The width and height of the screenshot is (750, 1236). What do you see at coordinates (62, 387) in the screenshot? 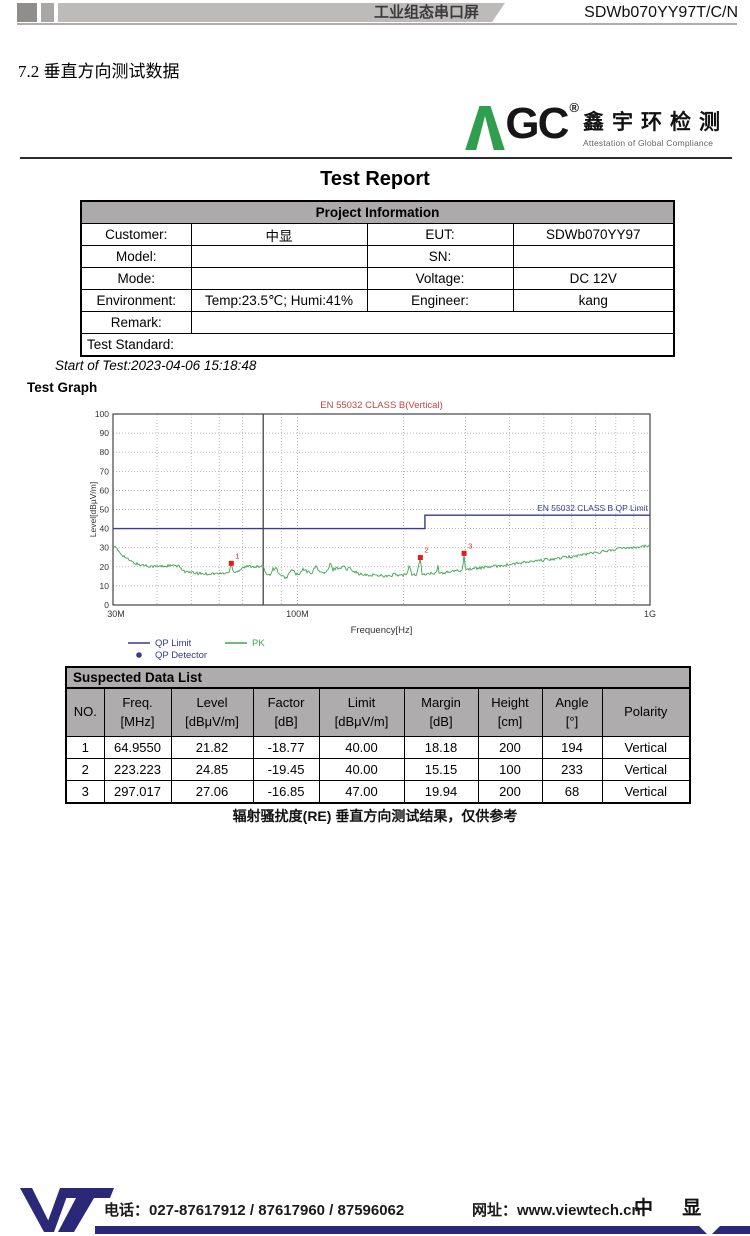
I see `test-graph-label: Test Graph` at bounding box center [62, 387].